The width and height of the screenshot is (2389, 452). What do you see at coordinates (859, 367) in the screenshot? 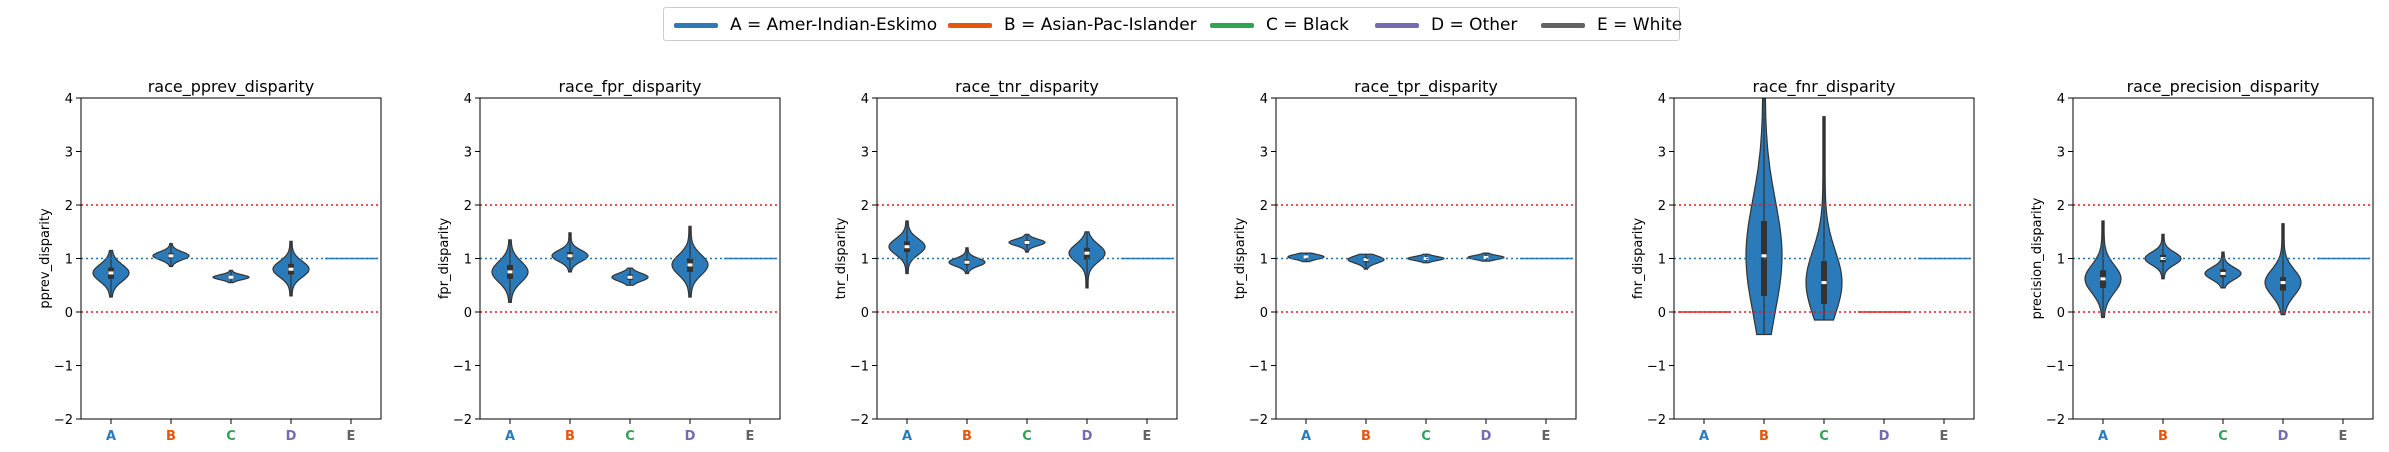
I see `panel-3-ytick-label: −1` at bounding box center [859, 367].